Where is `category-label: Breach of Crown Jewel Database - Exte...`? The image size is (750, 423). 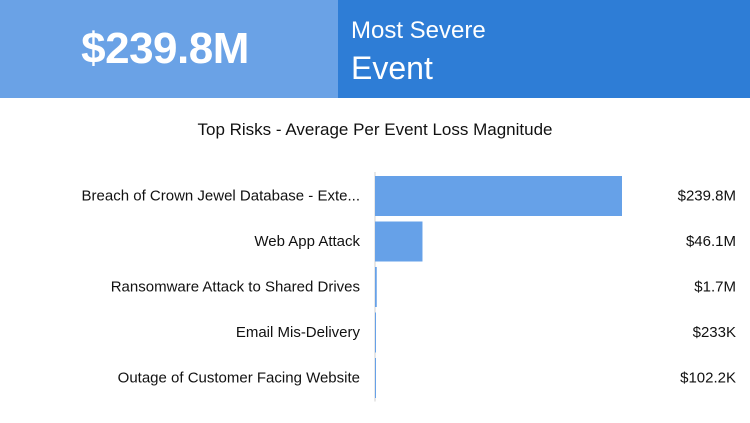 category-label: Breach of Crown Jewel Database - Exte... is located at coordinates (221, 196).